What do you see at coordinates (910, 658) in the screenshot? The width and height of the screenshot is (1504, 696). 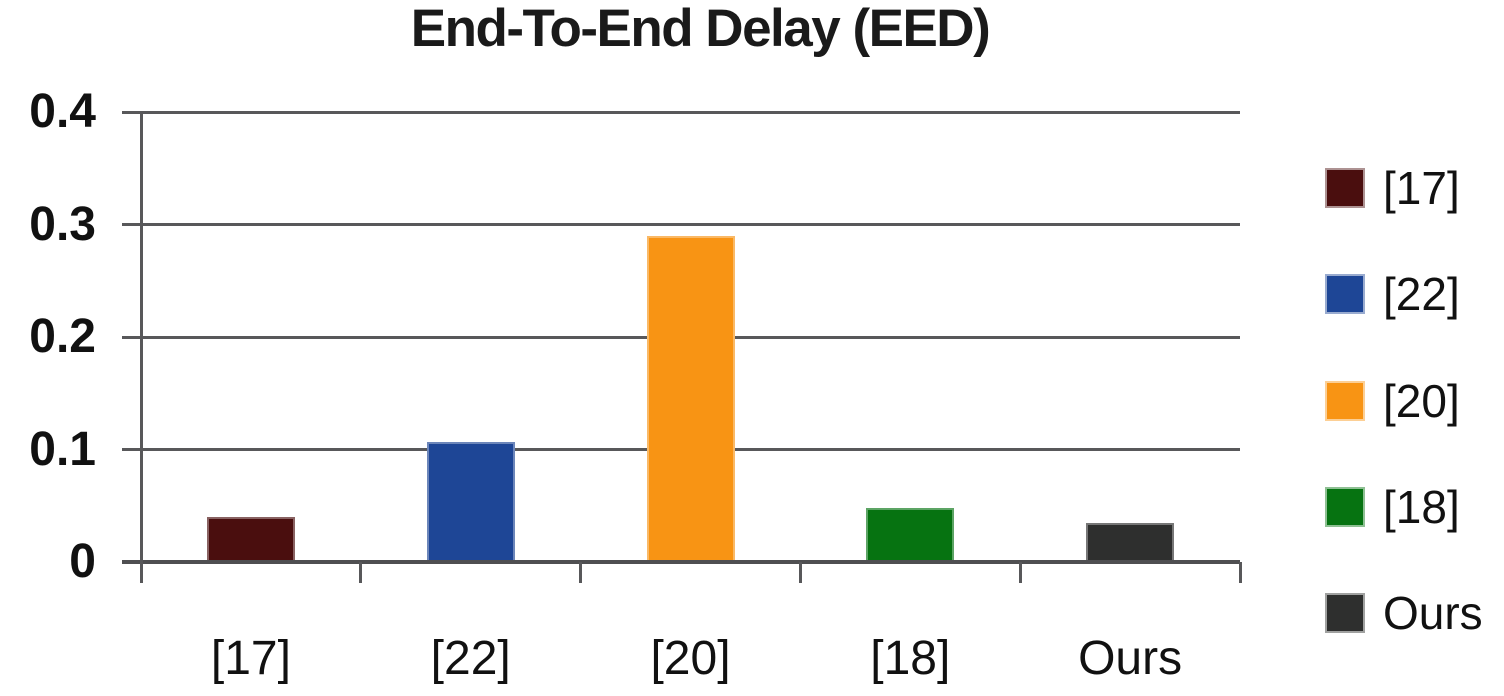 I see `x-axis-tick-label: [18]` at bounding box center [910, 658].